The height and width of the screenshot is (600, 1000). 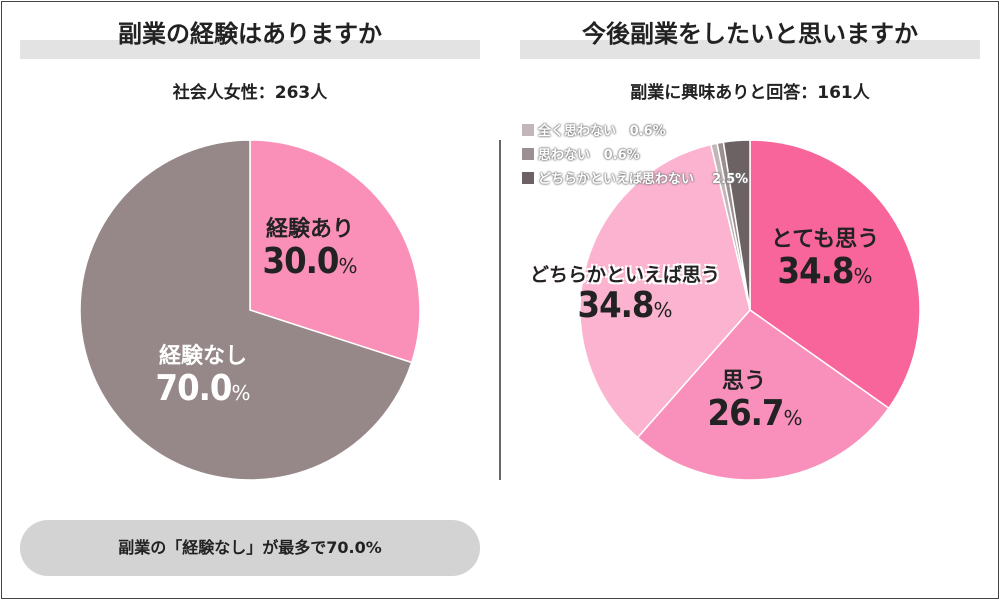 I want to click on slice-label-very: とても思う 34.8%, so click(x=825, y=260).